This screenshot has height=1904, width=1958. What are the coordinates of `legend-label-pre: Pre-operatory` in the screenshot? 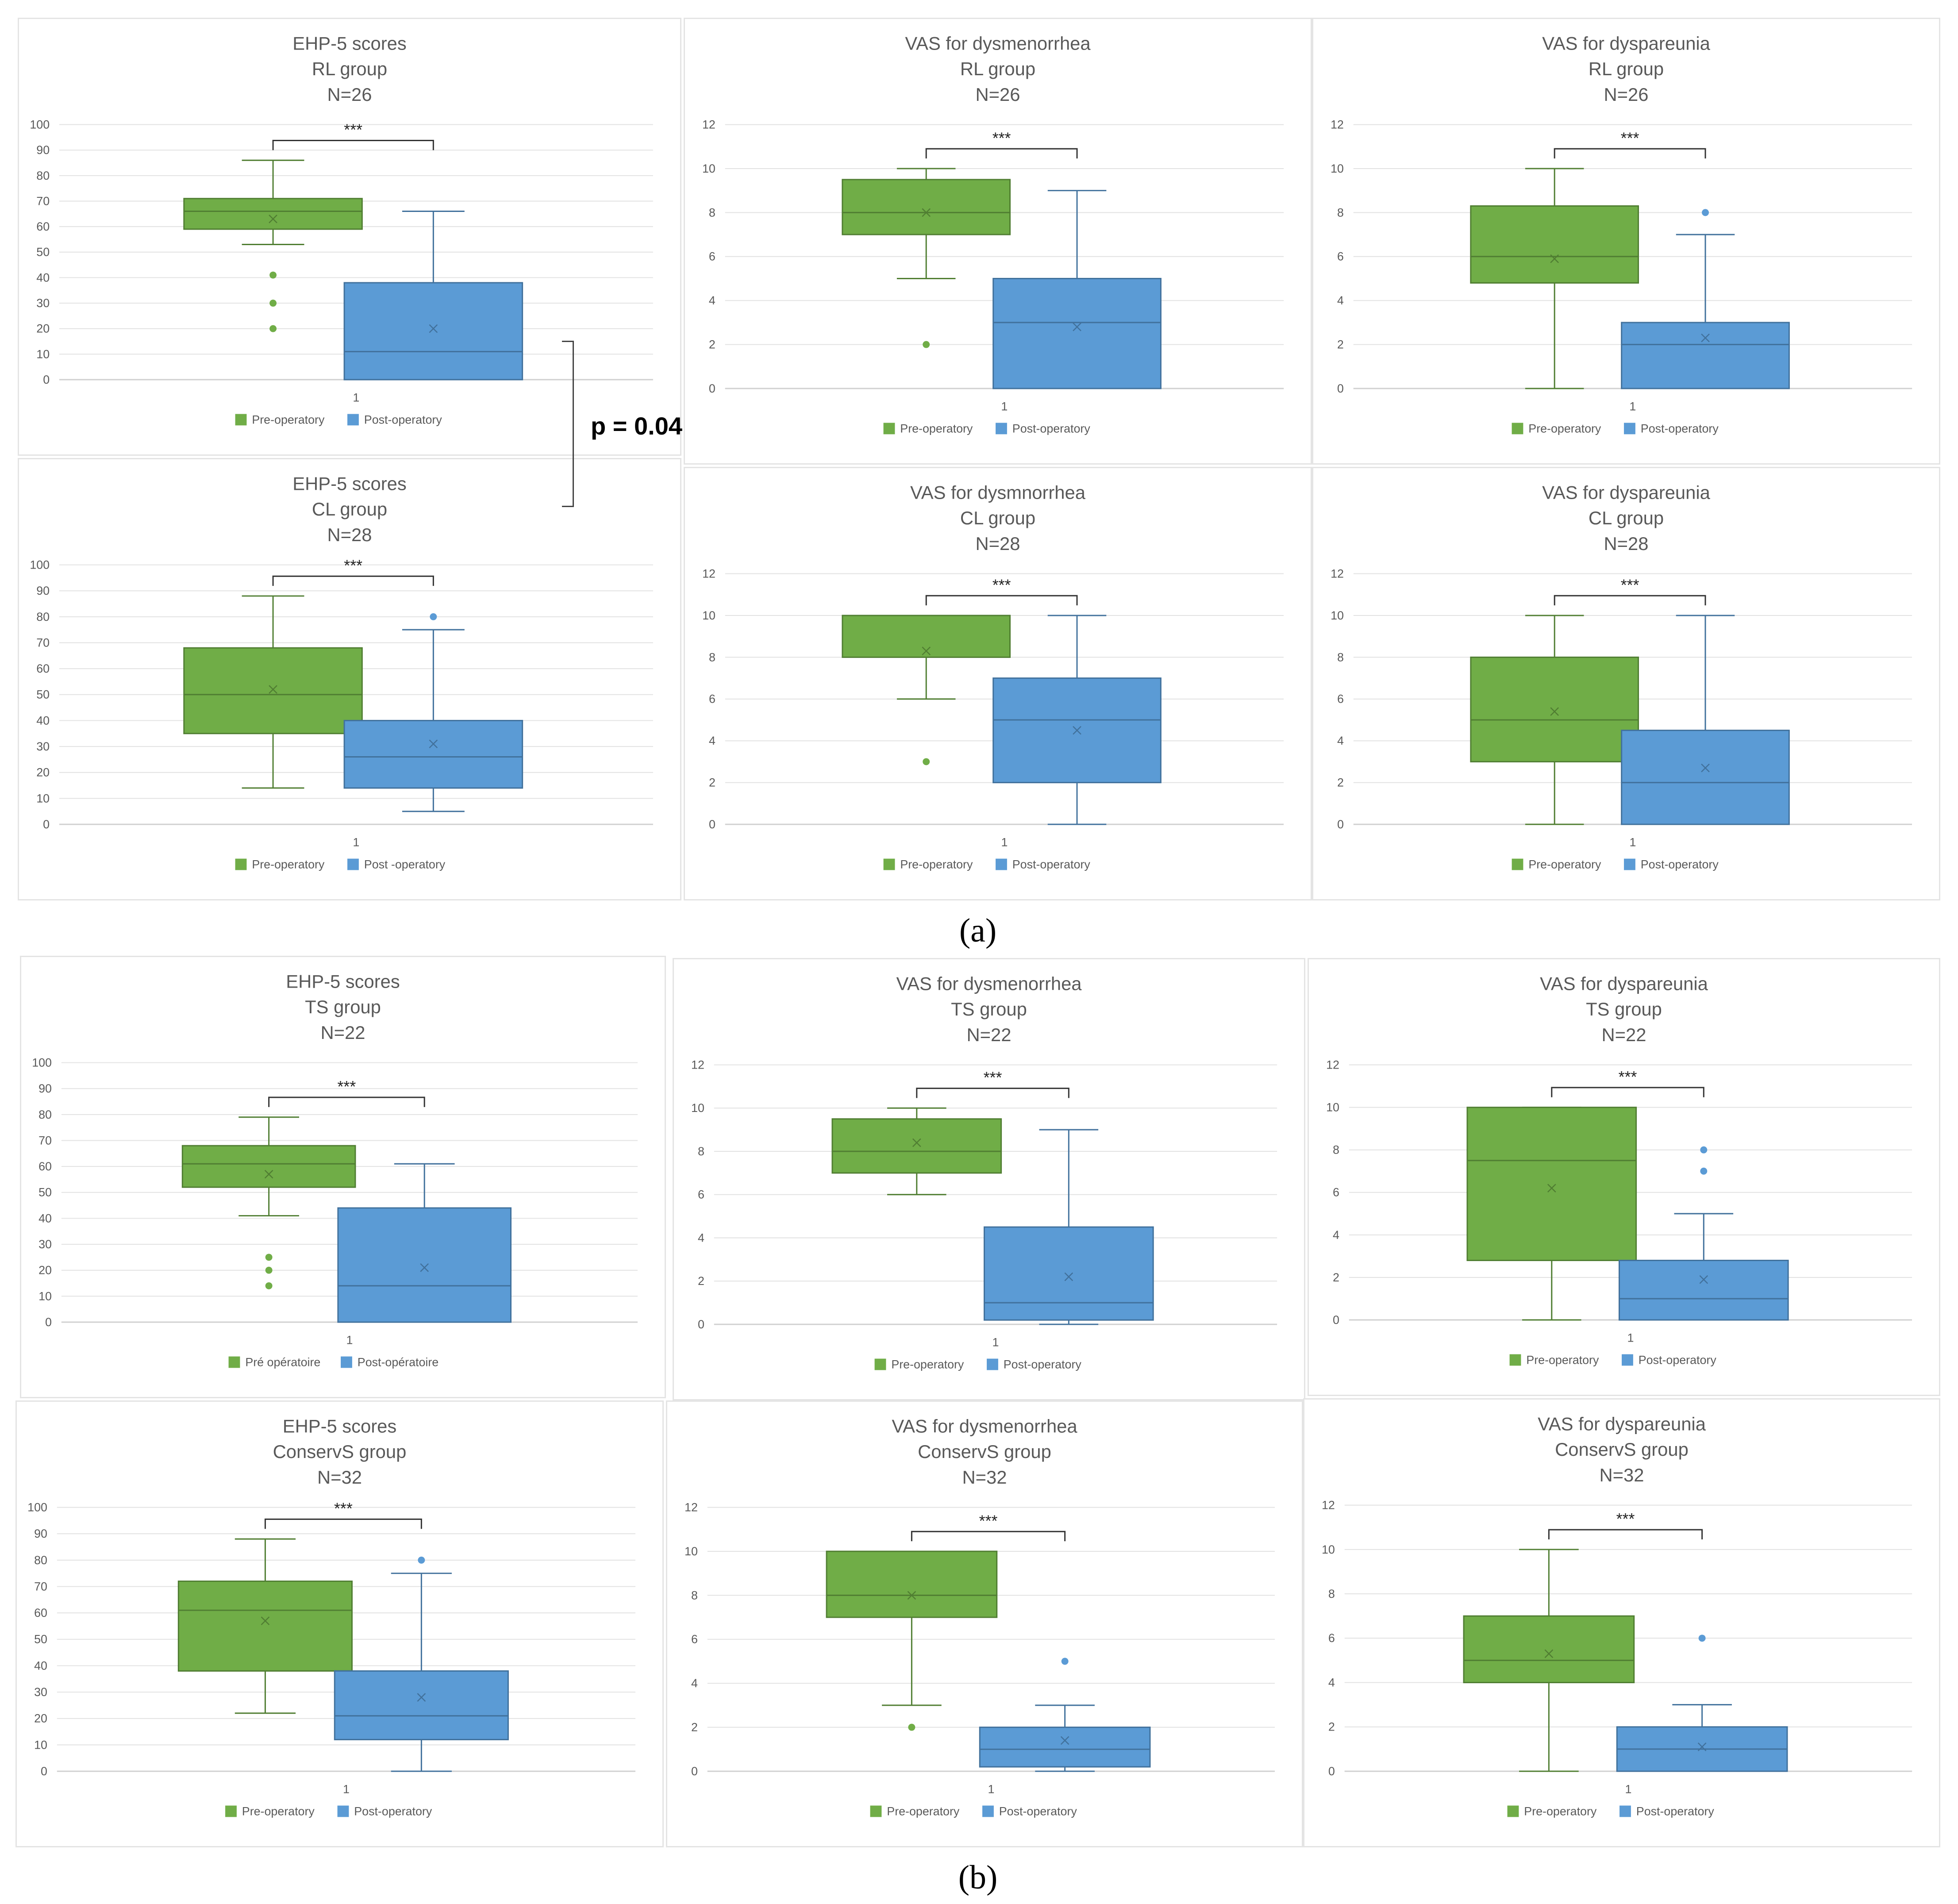 It's located at (1560, 1811).